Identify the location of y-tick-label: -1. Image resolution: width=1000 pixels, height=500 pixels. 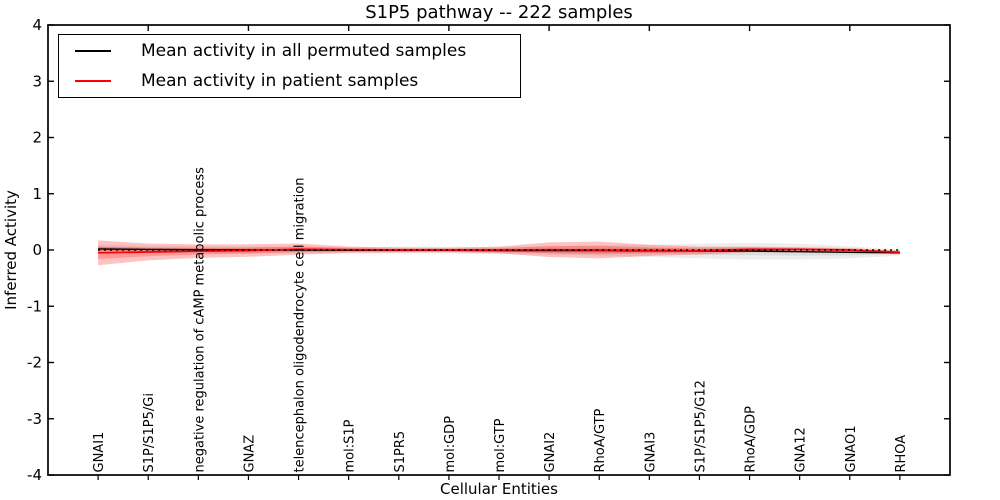
(34, 306).